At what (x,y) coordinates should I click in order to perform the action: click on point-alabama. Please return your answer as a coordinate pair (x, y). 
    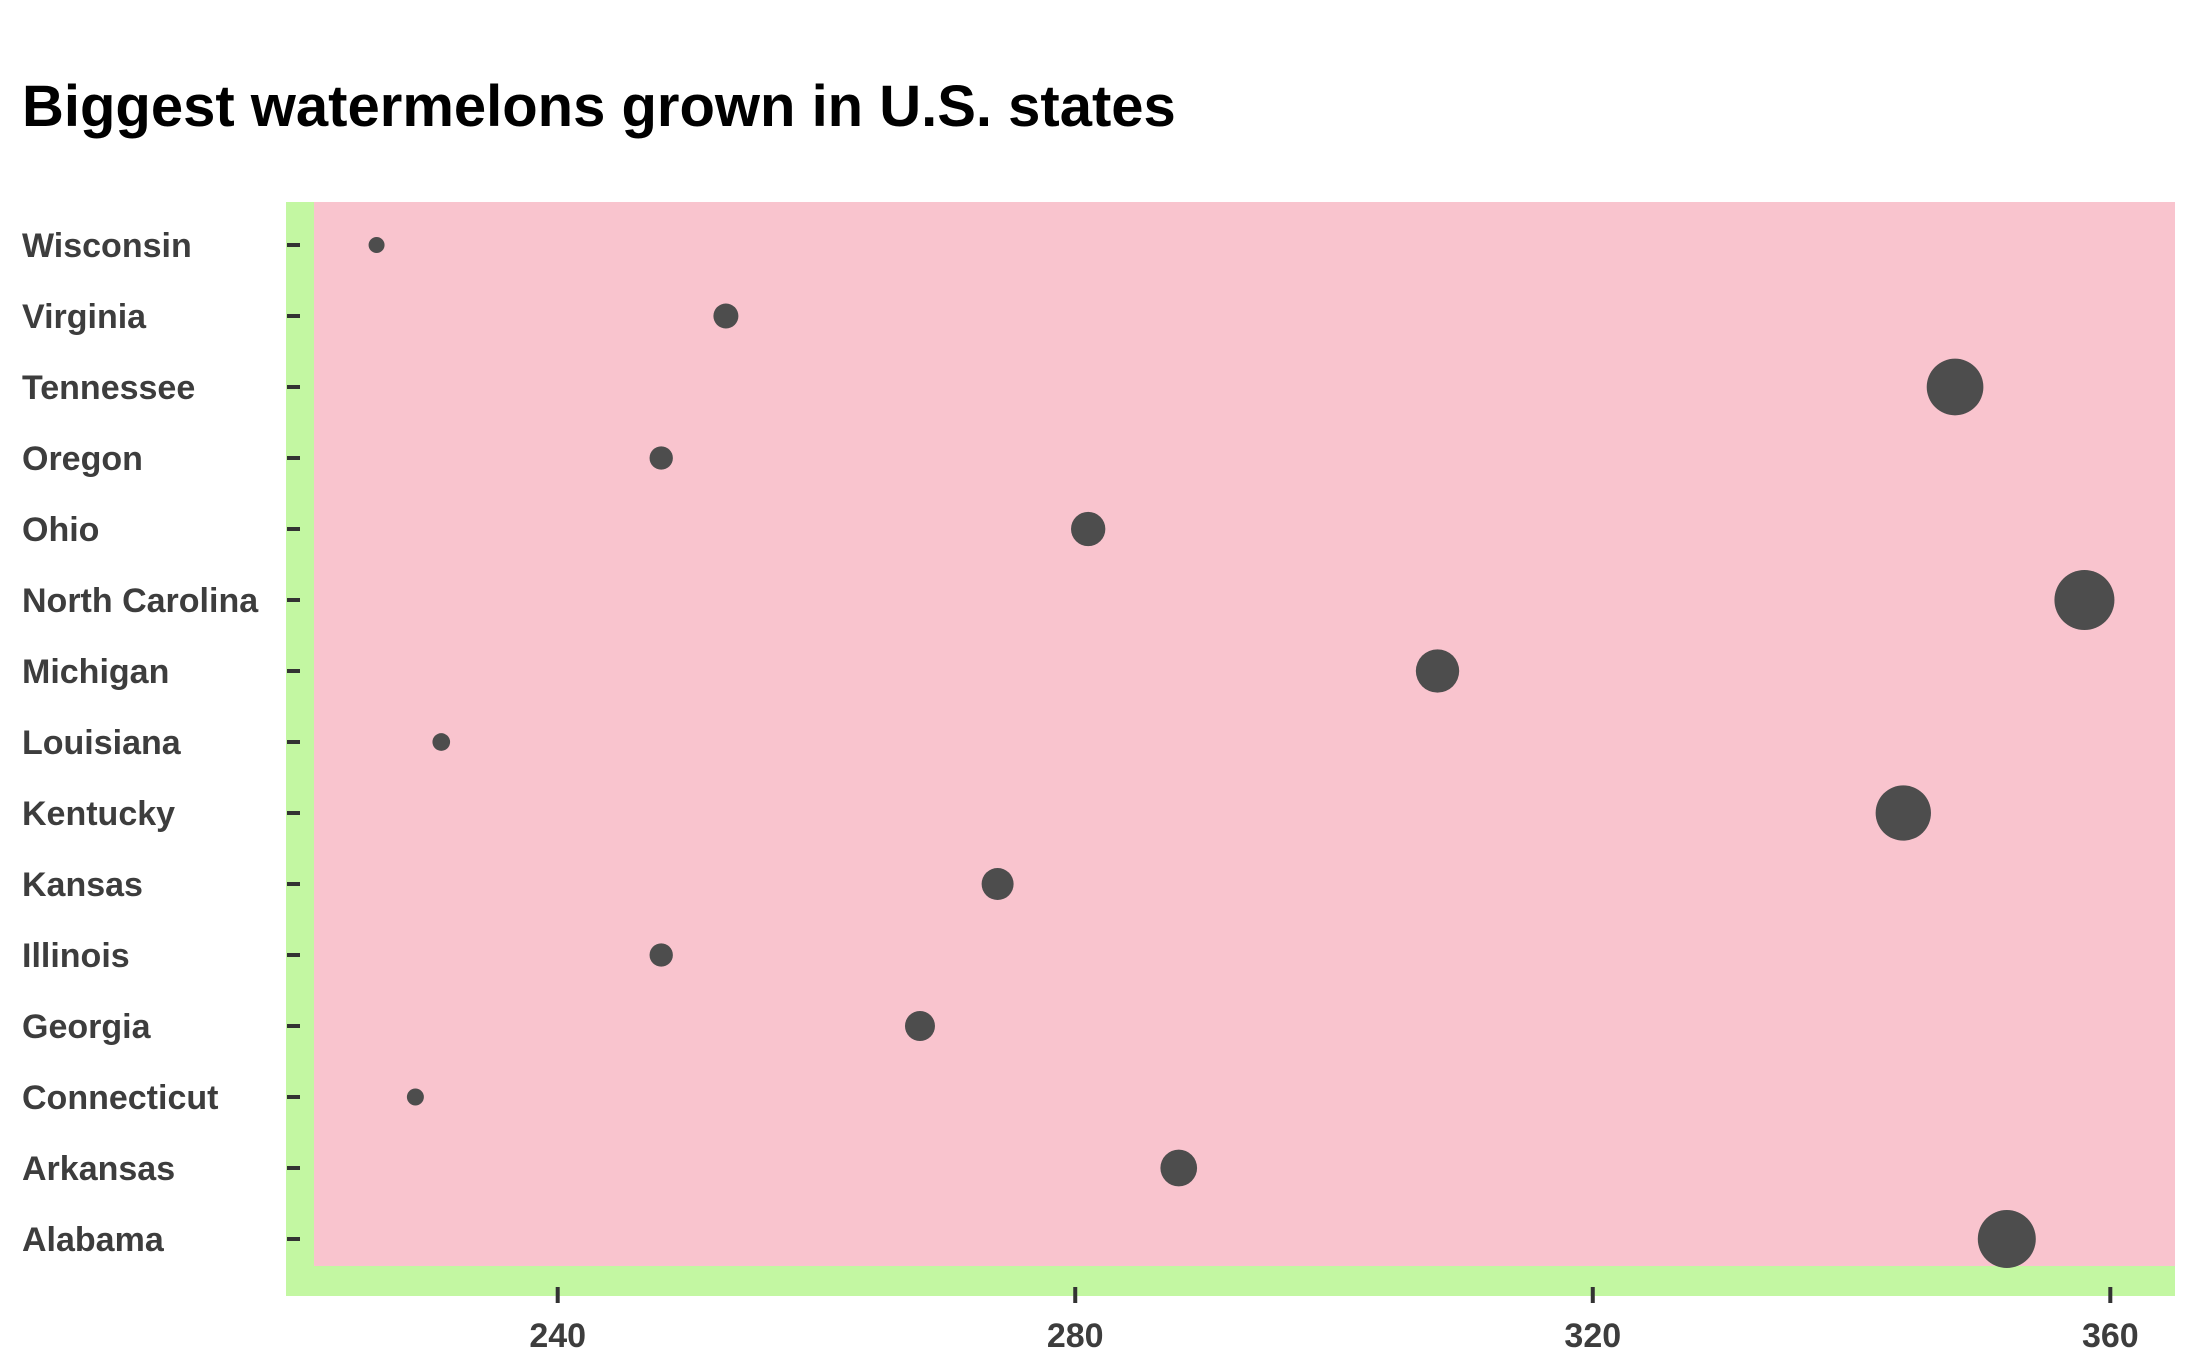
    Looking at the image, I should click on (2006, 1239).